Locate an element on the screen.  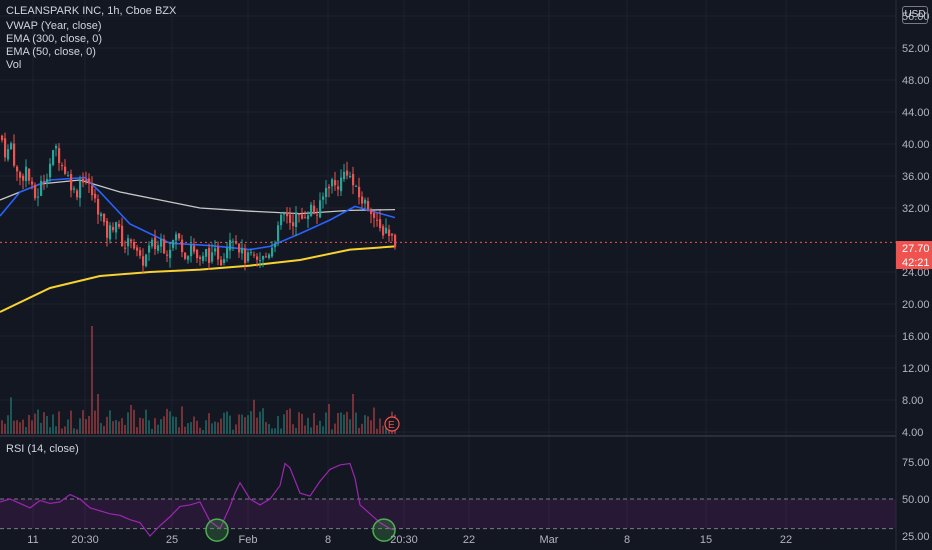
earnings-marker: E is located at coordinates (392, 424).